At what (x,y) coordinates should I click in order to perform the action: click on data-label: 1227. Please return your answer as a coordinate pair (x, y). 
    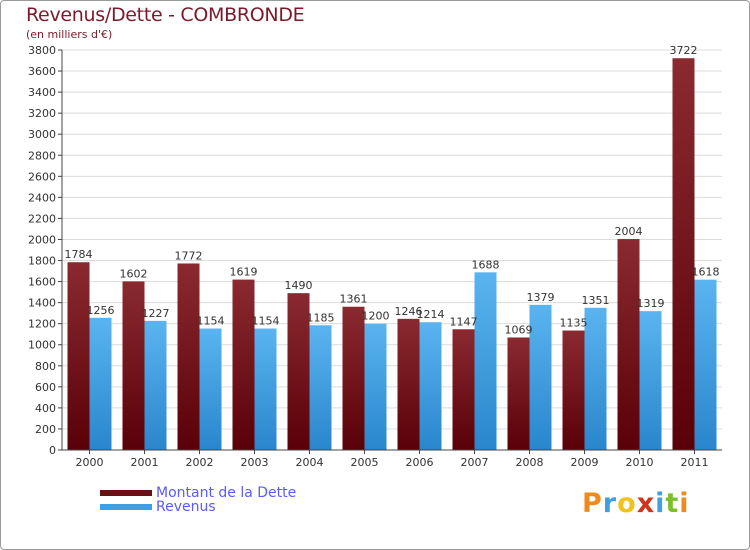
    Looking at the image, I should click on (156, 313).